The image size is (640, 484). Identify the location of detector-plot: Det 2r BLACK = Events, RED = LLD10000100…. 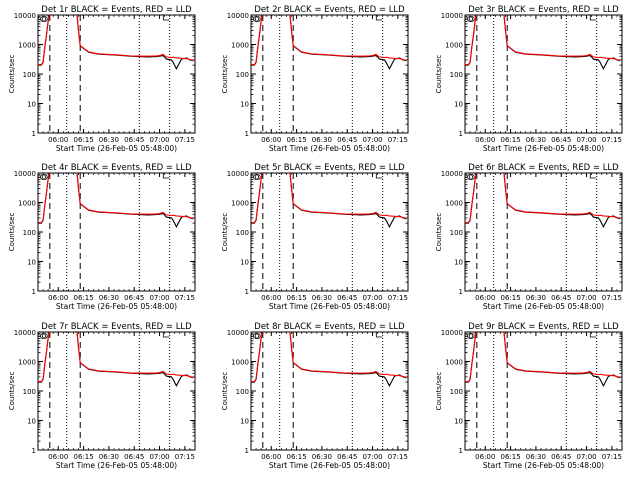
(315, 79).